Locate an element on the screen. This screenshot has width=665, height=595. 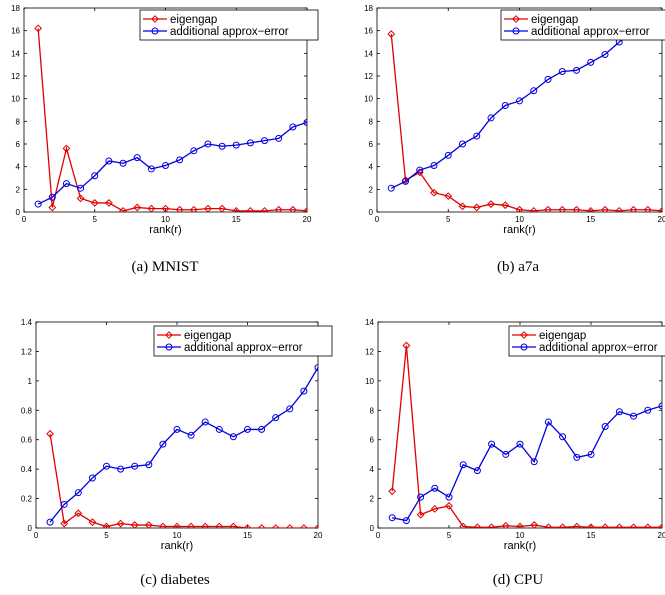
subfigure-caption: (a) MNIST is located at coordinates (164, 267).